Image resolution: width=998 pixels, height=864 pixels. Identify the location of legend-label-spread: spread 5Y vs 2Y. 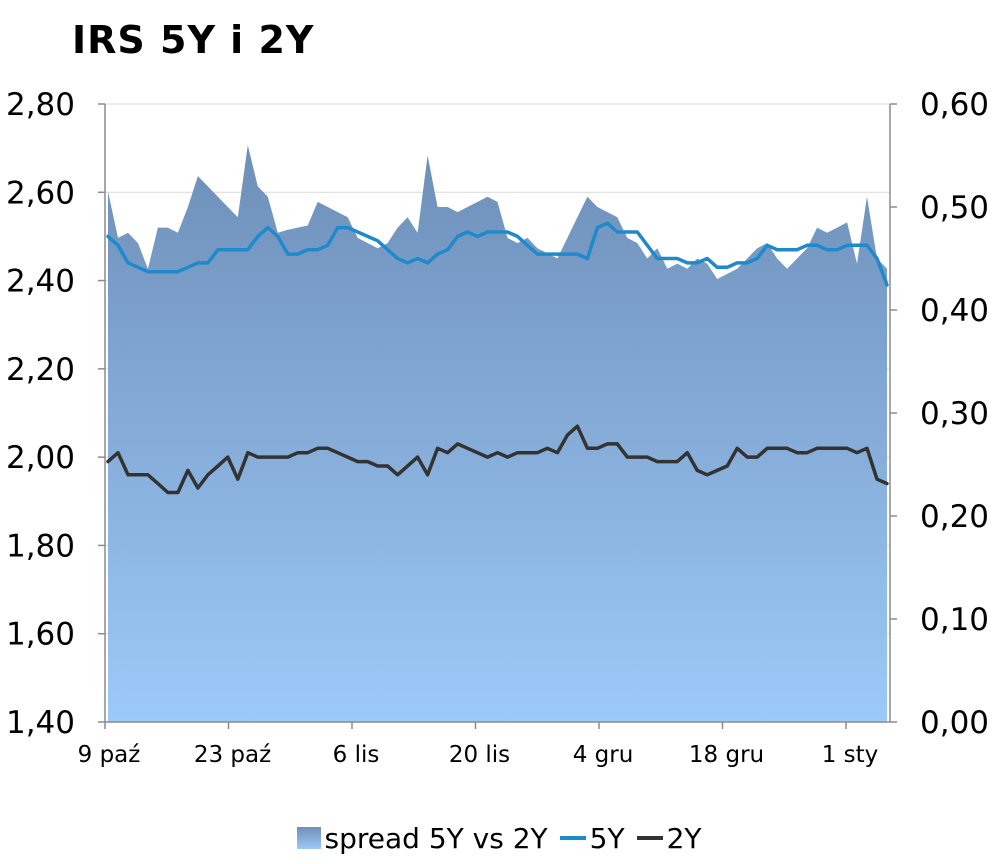
(436, 838).